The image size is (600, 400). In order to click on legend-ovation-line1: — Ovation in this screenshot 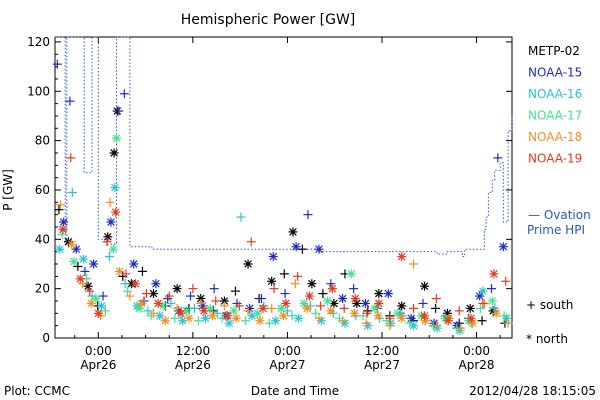, I will do `click(559, 215)`.